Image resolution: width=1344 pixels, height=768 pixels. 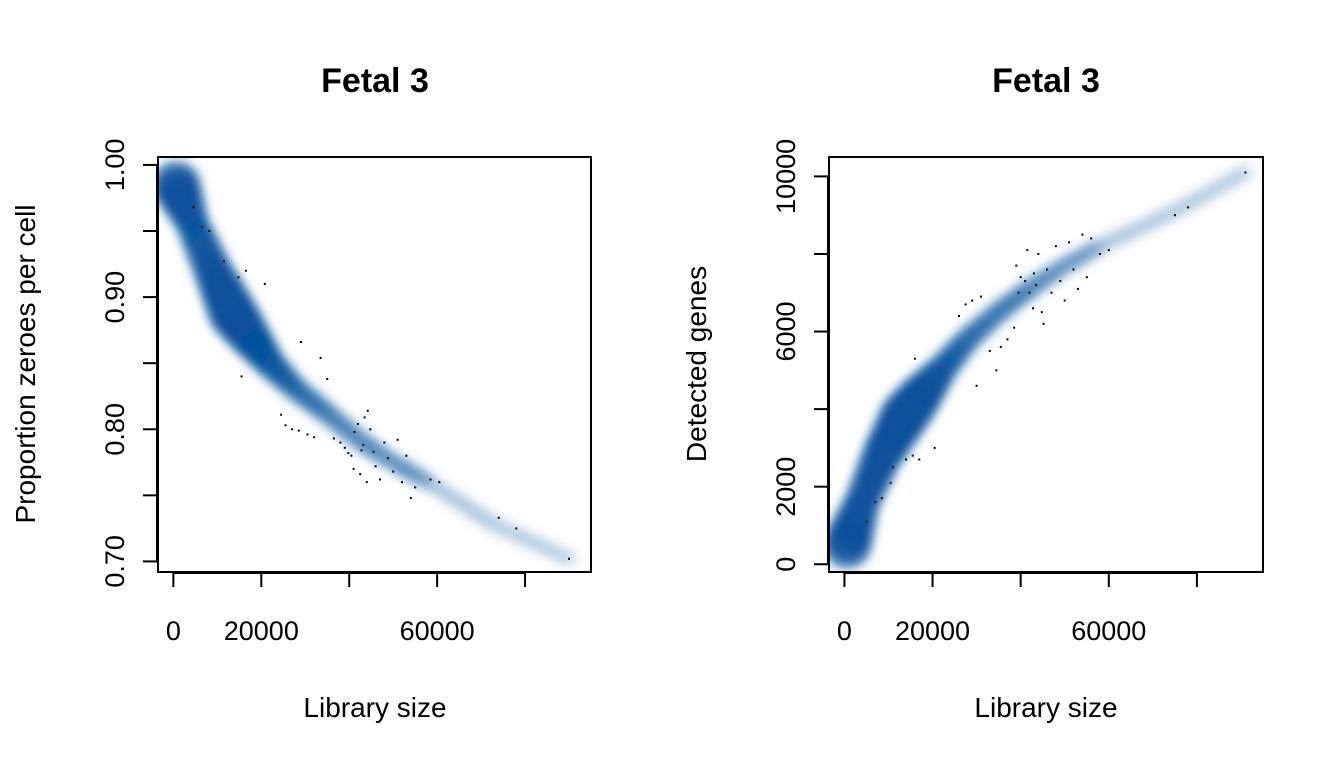 I want to click on chart-1-outliers, so click(x=381, y=383).